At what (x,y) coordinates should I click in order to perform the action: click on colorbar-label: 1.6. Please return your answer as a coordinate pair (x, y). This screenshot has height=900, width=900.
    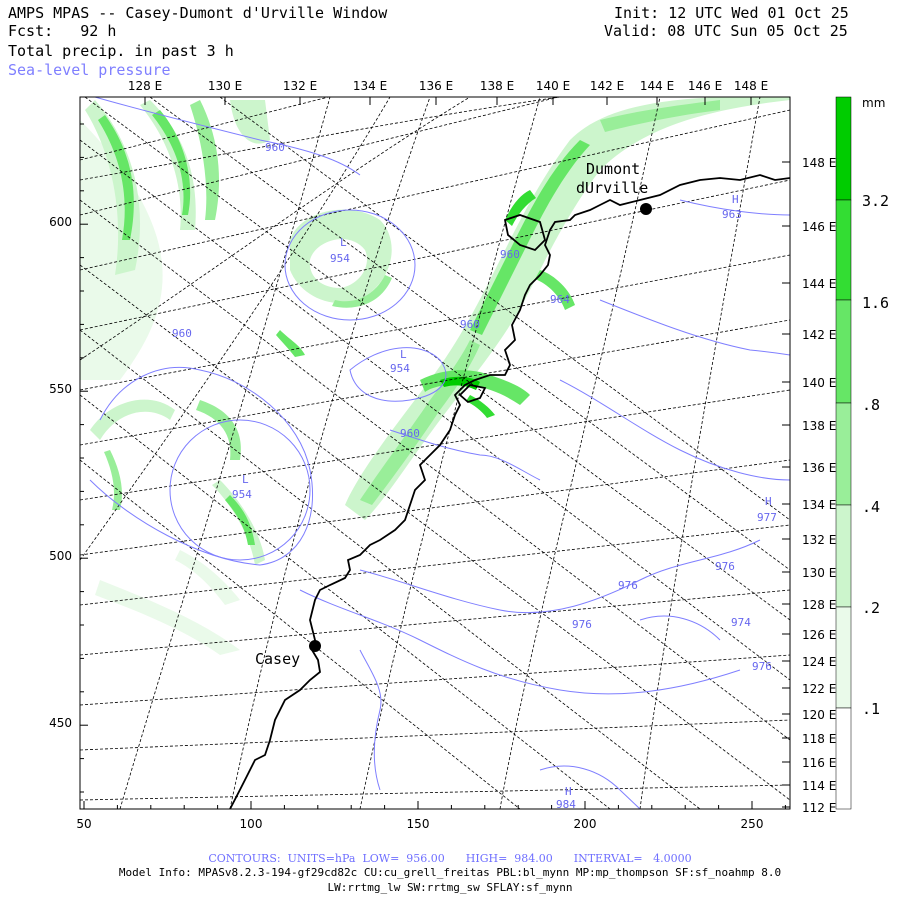
    Looking at the image, I should click on (875, 303).